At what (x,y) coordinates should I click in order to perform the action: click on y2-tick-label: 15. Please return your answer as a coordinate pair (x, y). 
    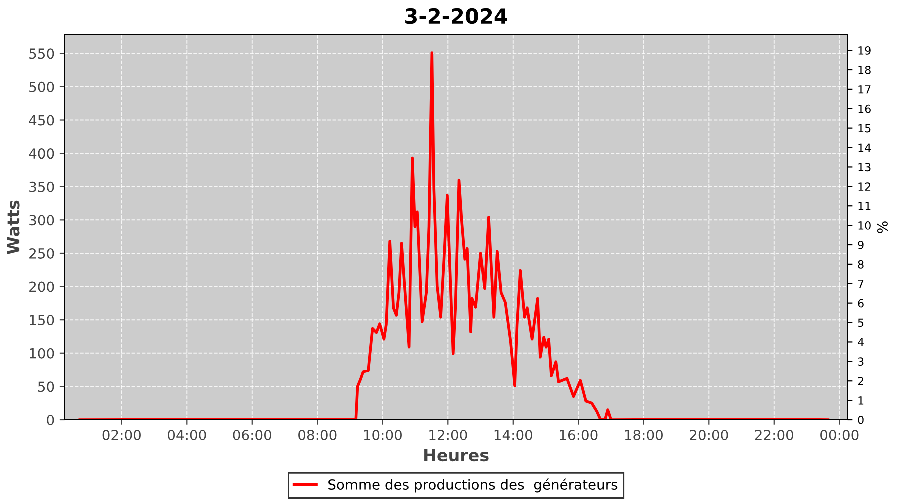
    Looking at the image, I should click on (864, 128).